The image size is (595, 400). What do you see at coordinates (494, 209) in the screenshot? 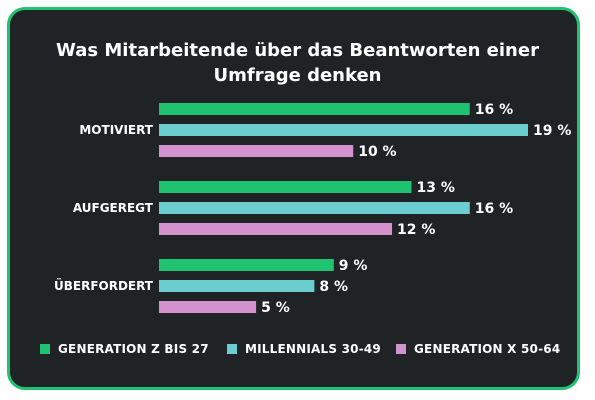
I see `value-label-aufgeregt-millennials: 16 %` at bounding box center [494, 209].